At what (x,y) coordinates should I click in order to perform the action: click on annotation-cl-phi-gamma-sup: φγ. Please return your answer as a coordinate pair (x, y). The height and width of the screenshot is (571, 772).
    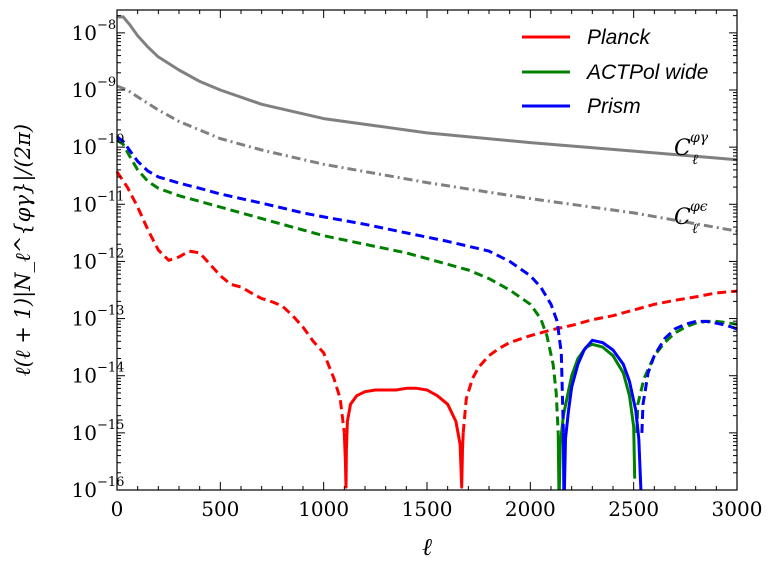
    Looking at the image, I should click on (699, 138).